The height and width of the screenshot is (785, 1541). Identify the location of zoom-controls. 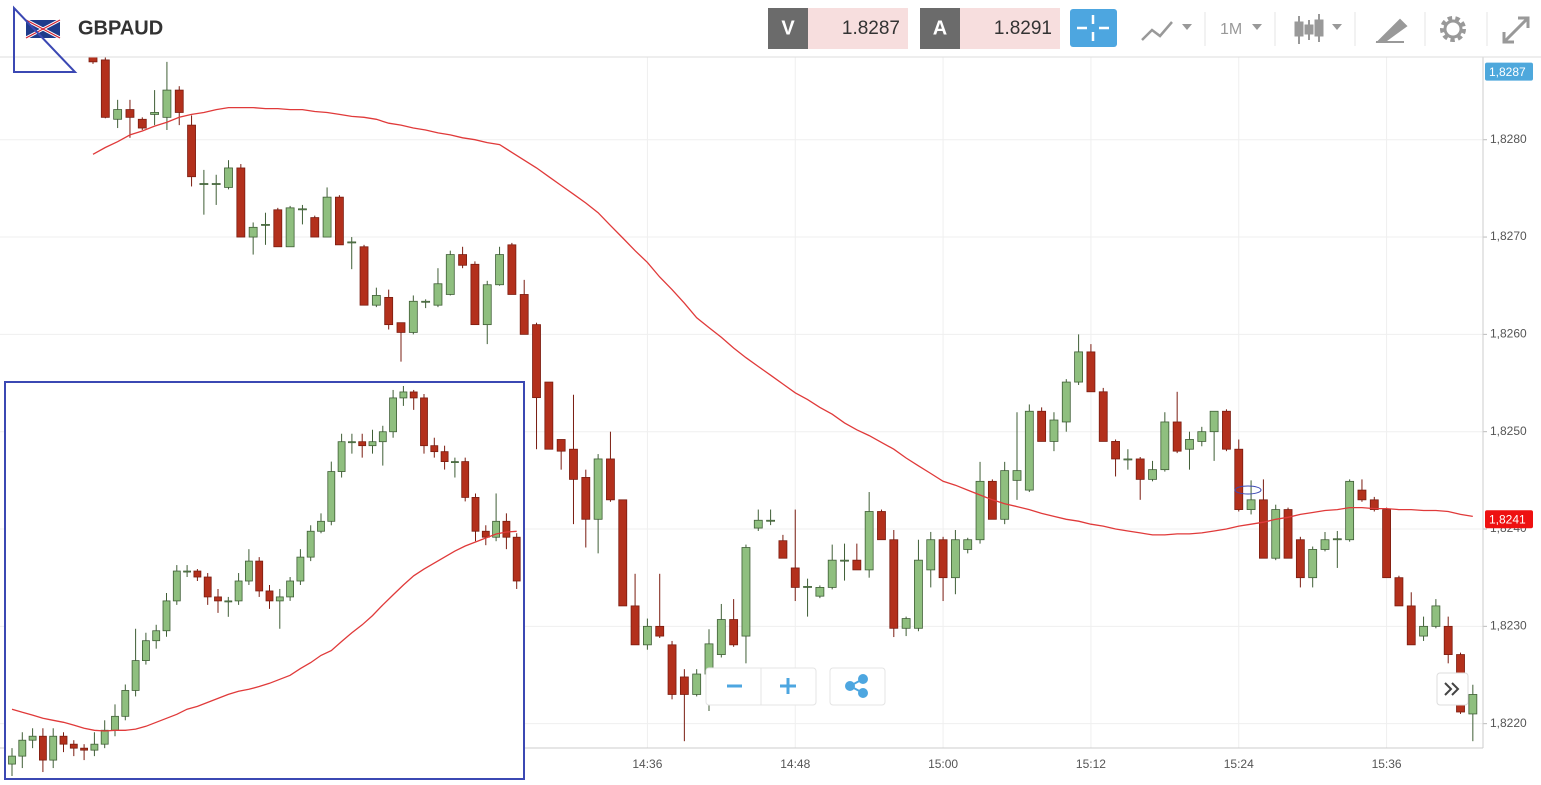
(1087, 595).